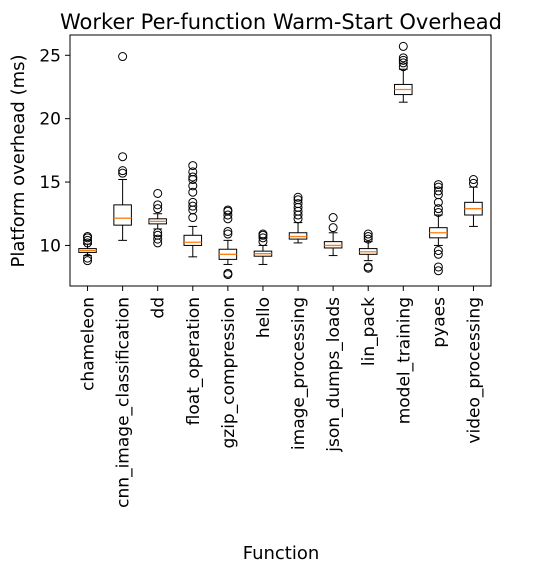 This screenshot has height=573, width=536. I want to click on y-axis-title: Platform overhead (ms), so click(18, 160).